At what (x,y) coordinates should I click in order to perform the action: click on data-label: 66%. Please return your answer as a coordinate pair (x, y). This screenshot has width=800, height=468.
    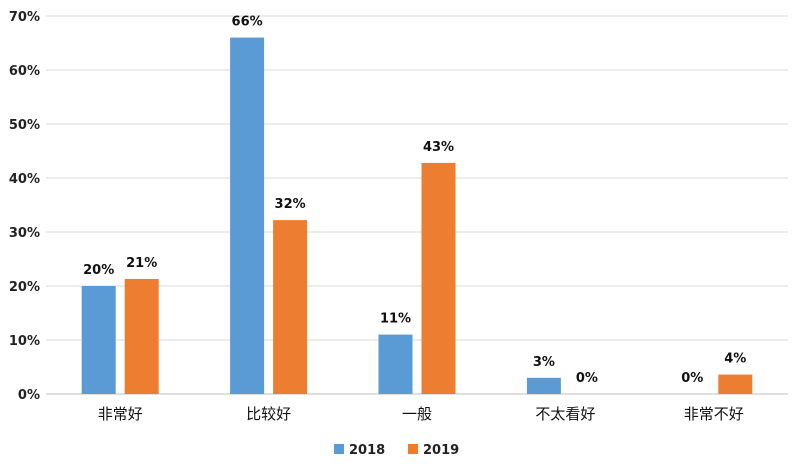
    Looking at the image, I should click on (247, 22).